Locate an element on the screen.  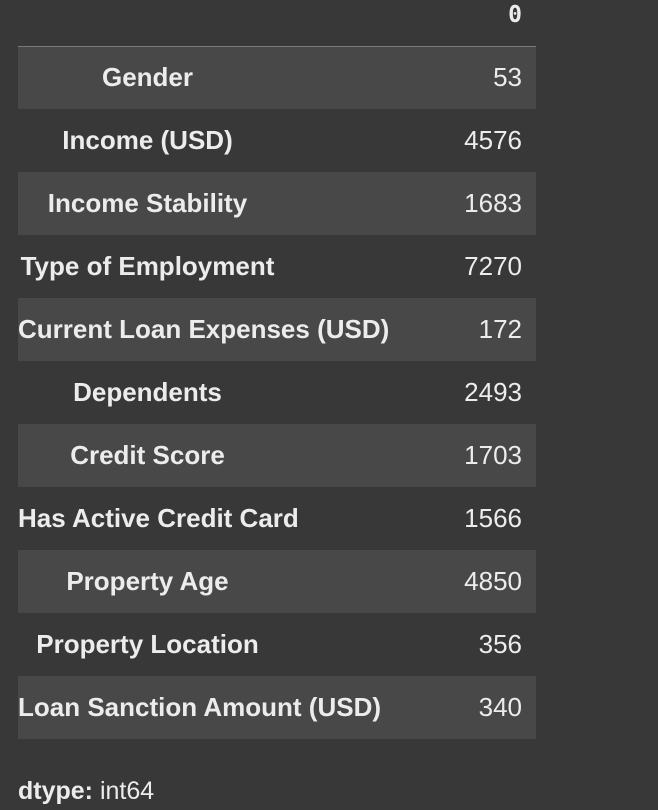
dtype-value: int64 is located at coordinates (127, 791).